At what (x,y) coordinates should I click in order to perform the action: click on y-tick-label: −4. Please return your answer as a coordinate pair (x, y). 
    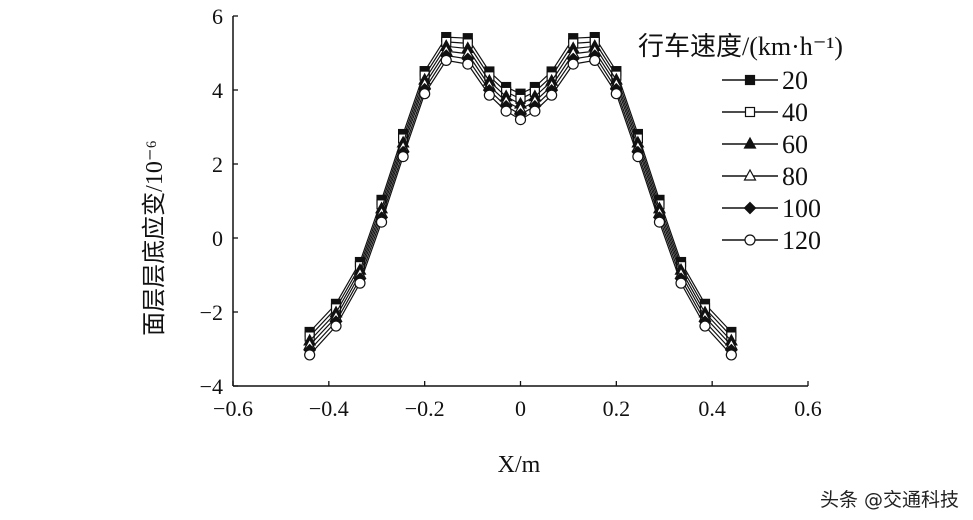
    Looking at the image, I should click on (211, 386).